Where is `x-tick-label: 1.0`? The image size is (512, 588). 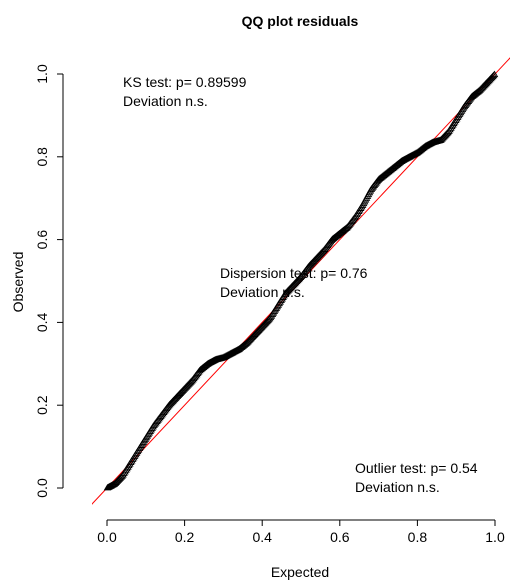
x-tick-label: 1.0 is located at coordinates (495, 537).